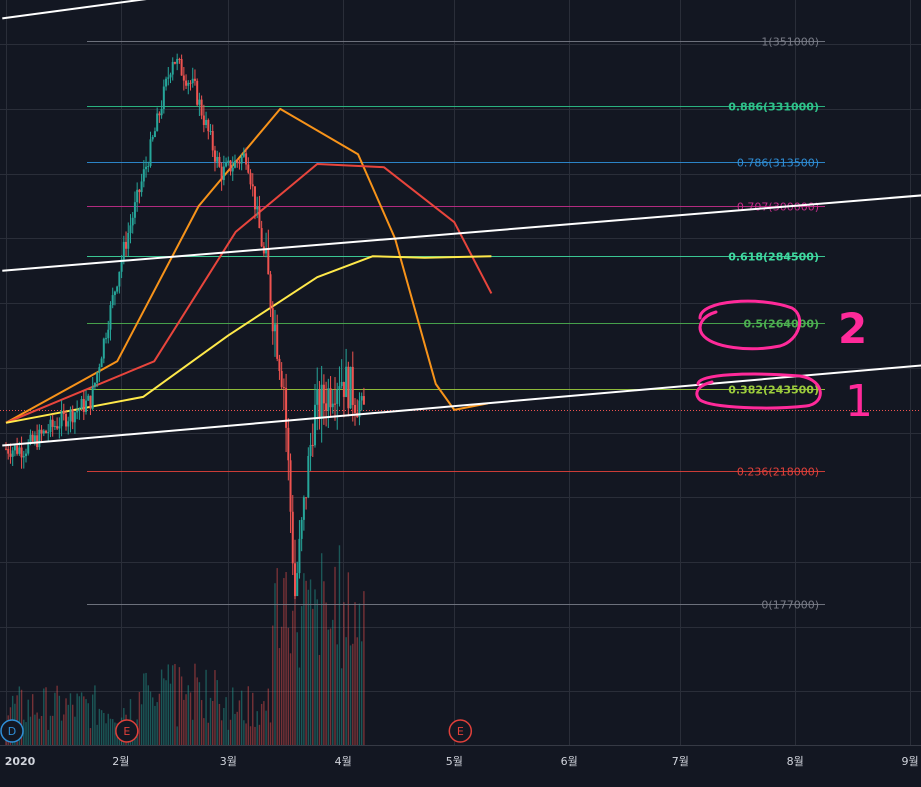  I want to click on event-marker: D, so click(12, 731).